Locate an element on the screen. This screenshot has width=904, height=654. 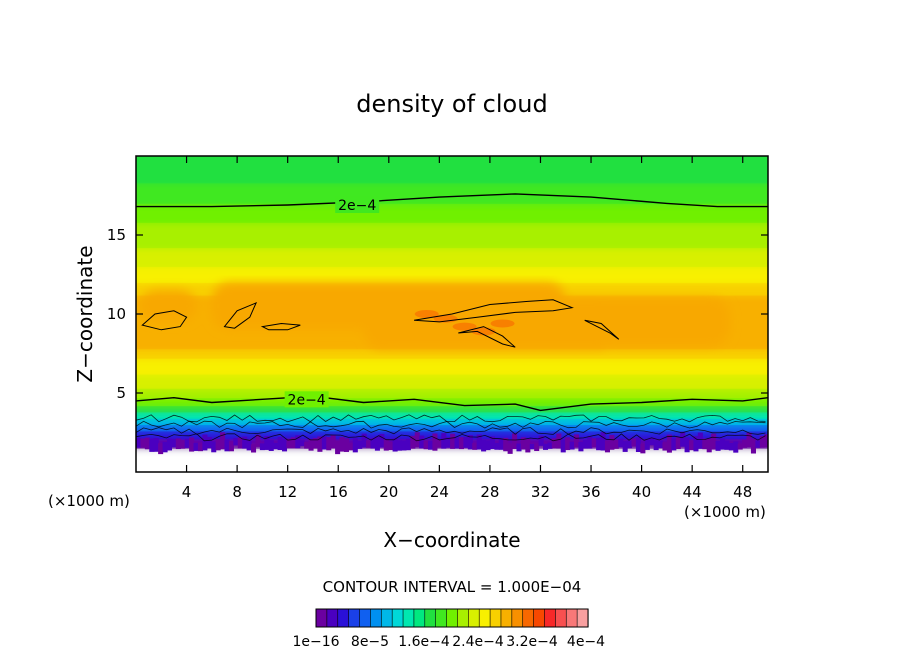
x-tick-label: 40 is located at coordinates (641, 492).